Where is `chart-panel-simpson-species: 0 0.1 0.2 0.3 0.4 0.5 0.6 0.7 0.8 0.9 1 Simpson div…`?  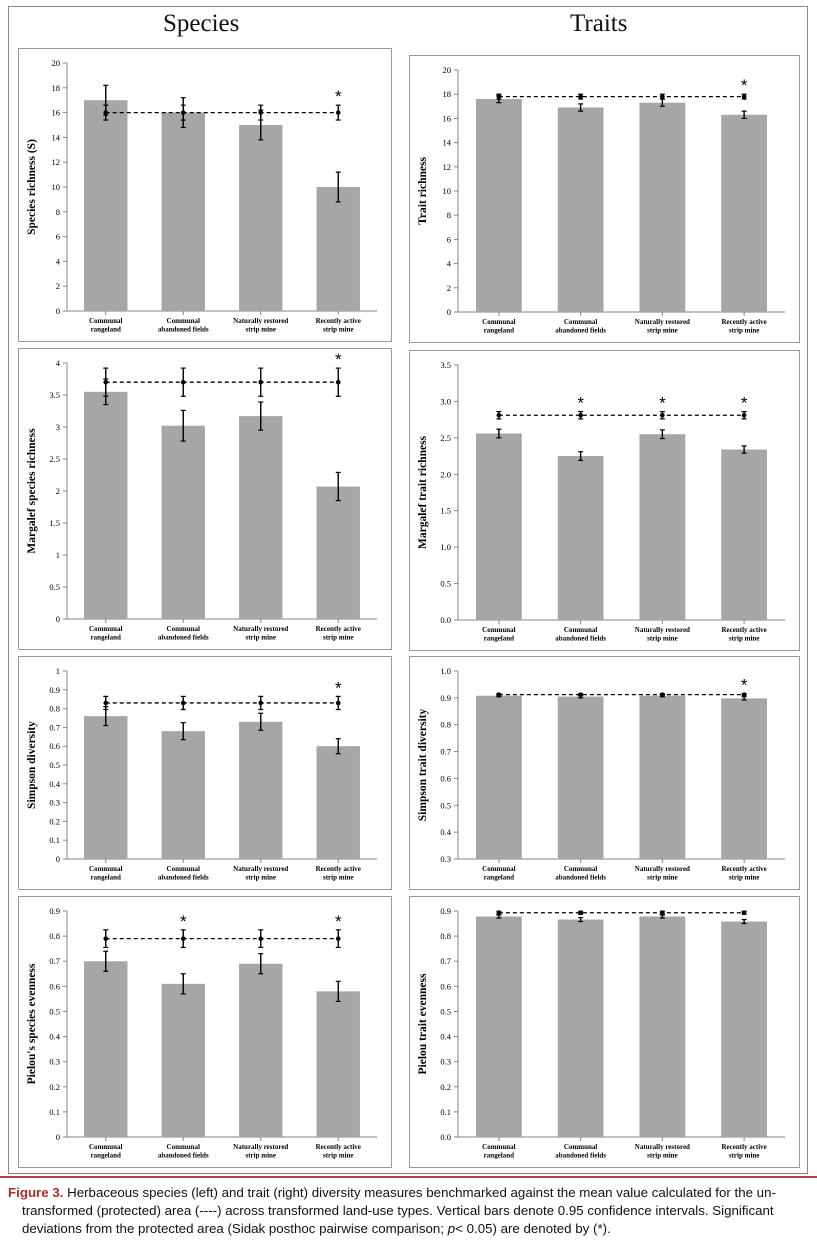
chart-panel-simpson-species: 0 0.1 0.2 0.3 0.4 0.5 0.6 0.7 0.8 0.9 1 Simpson div… is located at coordinates (205, 773).